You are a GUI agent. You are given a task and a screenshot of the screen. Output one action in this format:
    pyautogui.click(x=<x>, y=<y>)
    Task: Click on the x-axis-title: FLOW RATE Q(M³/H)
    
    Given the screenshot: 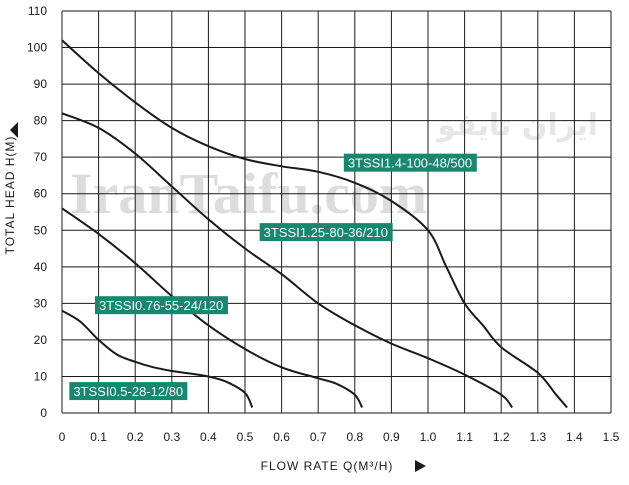 What is the action you would take?
    pyautogui.click(x=327, y=466)
    